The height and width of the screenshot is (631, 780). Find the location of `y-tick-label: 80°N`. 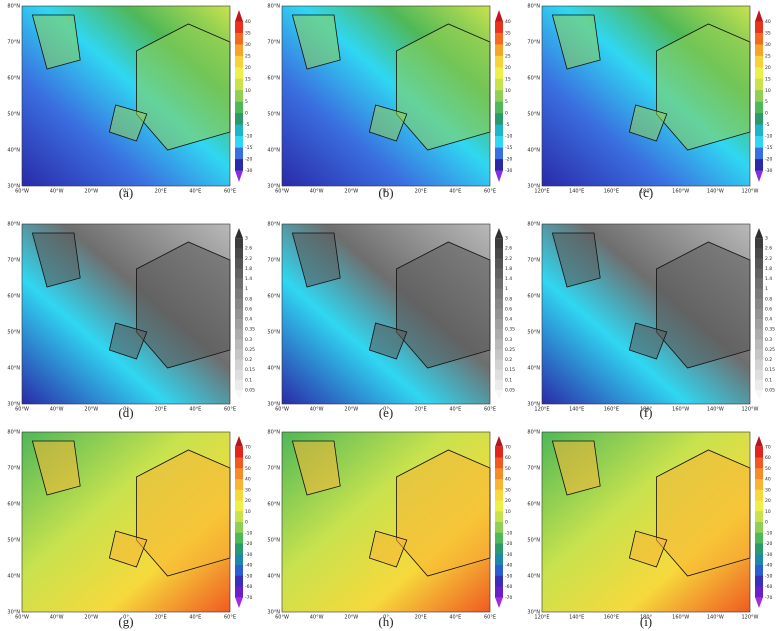

y-tick-label: 80°N is located at coordinates (13, 433).